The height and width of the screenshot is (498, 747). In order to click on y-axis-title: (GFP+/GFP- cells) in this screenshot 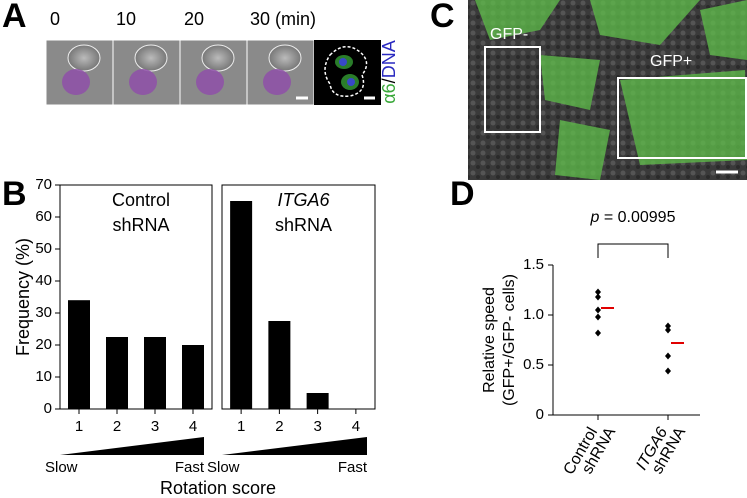, I will do `click(509, 340)`.